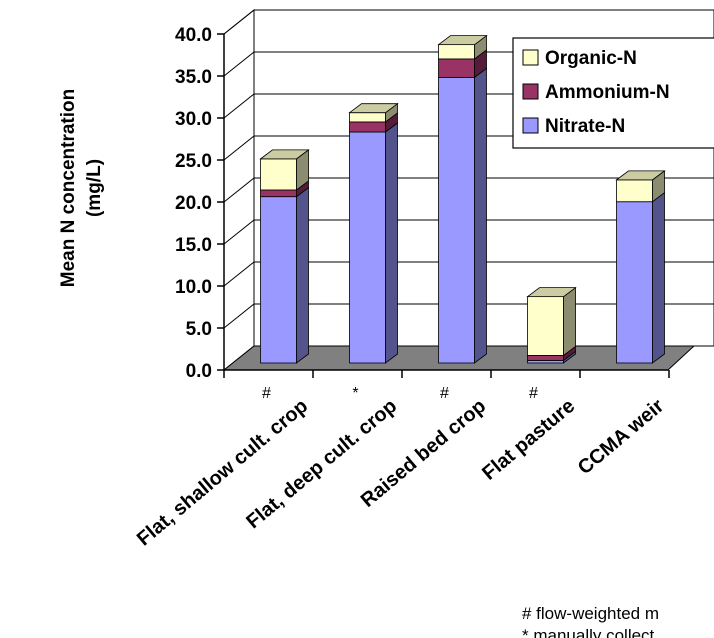 The image size is (714, 638). I want to click on y-axis: 0.0 5.0 10.0 15.0 20.0 25.0 30.0 35.0 40.0, so click(200, 203).